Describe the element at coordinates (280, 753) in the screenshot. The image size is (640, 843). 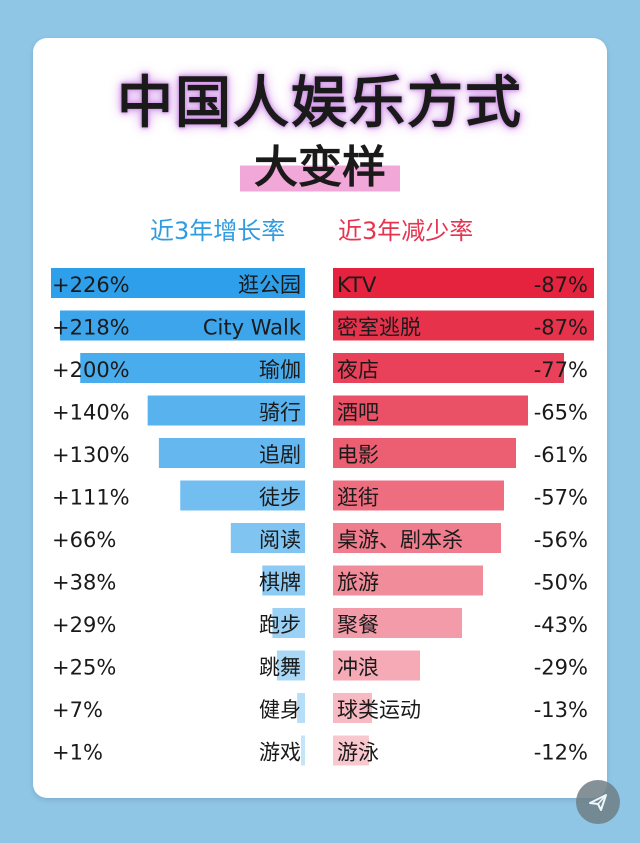
I see `increase-category-label: 游戏` at that location.